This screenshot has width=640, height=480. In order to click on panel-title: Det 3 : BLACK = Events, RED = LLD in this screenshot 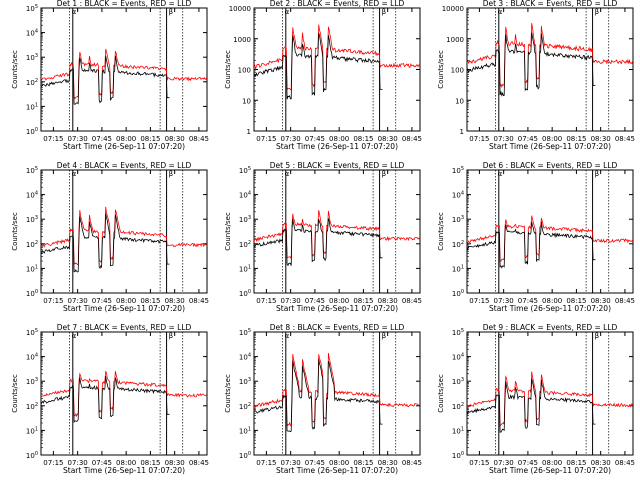, I will do `click(550, 4)`.